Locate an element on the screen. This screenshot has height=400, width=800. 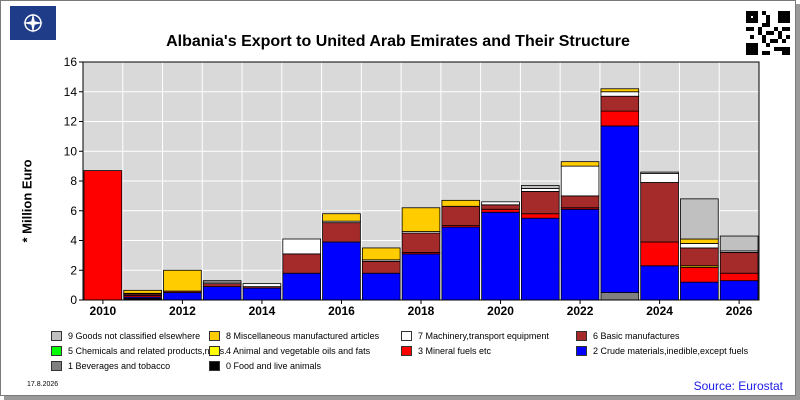
legend-item: 3 Mineral fuels etc is located at coordinates (446, 351).